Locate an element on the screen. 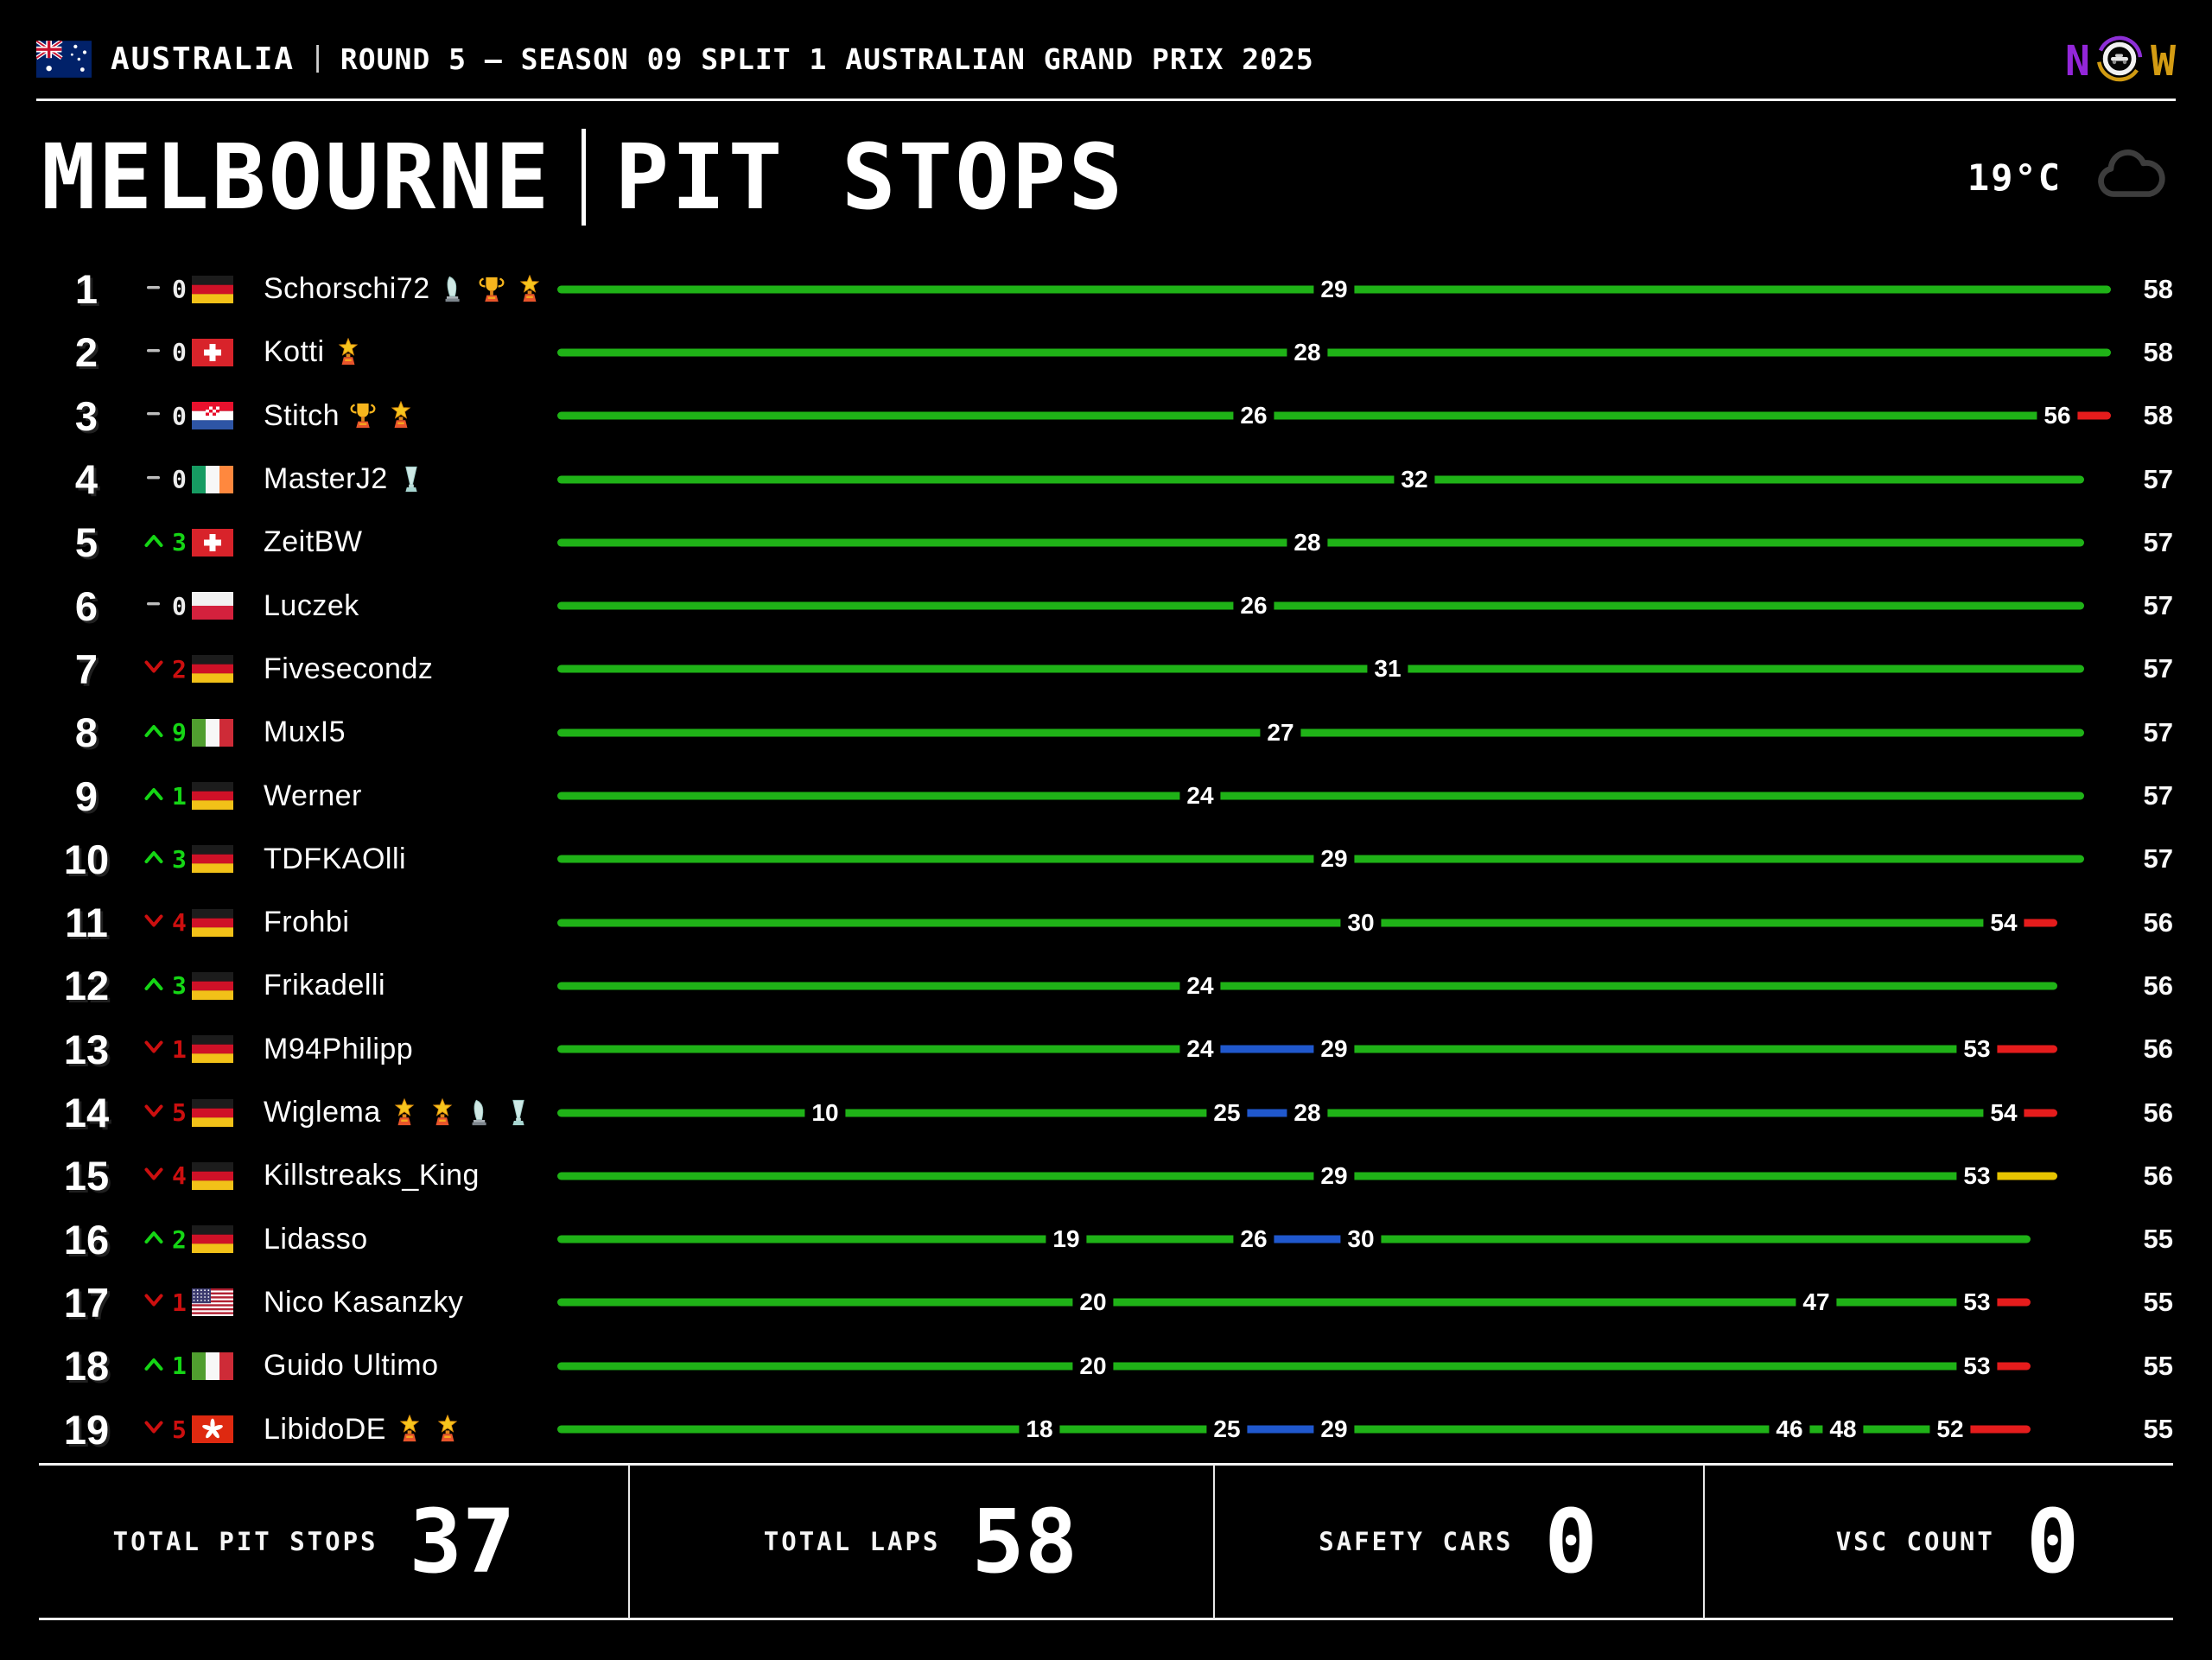 The width and height of the screenshot is (2212, 1660). pit-lap-label: 32 is located at coordinates (1414, 479).